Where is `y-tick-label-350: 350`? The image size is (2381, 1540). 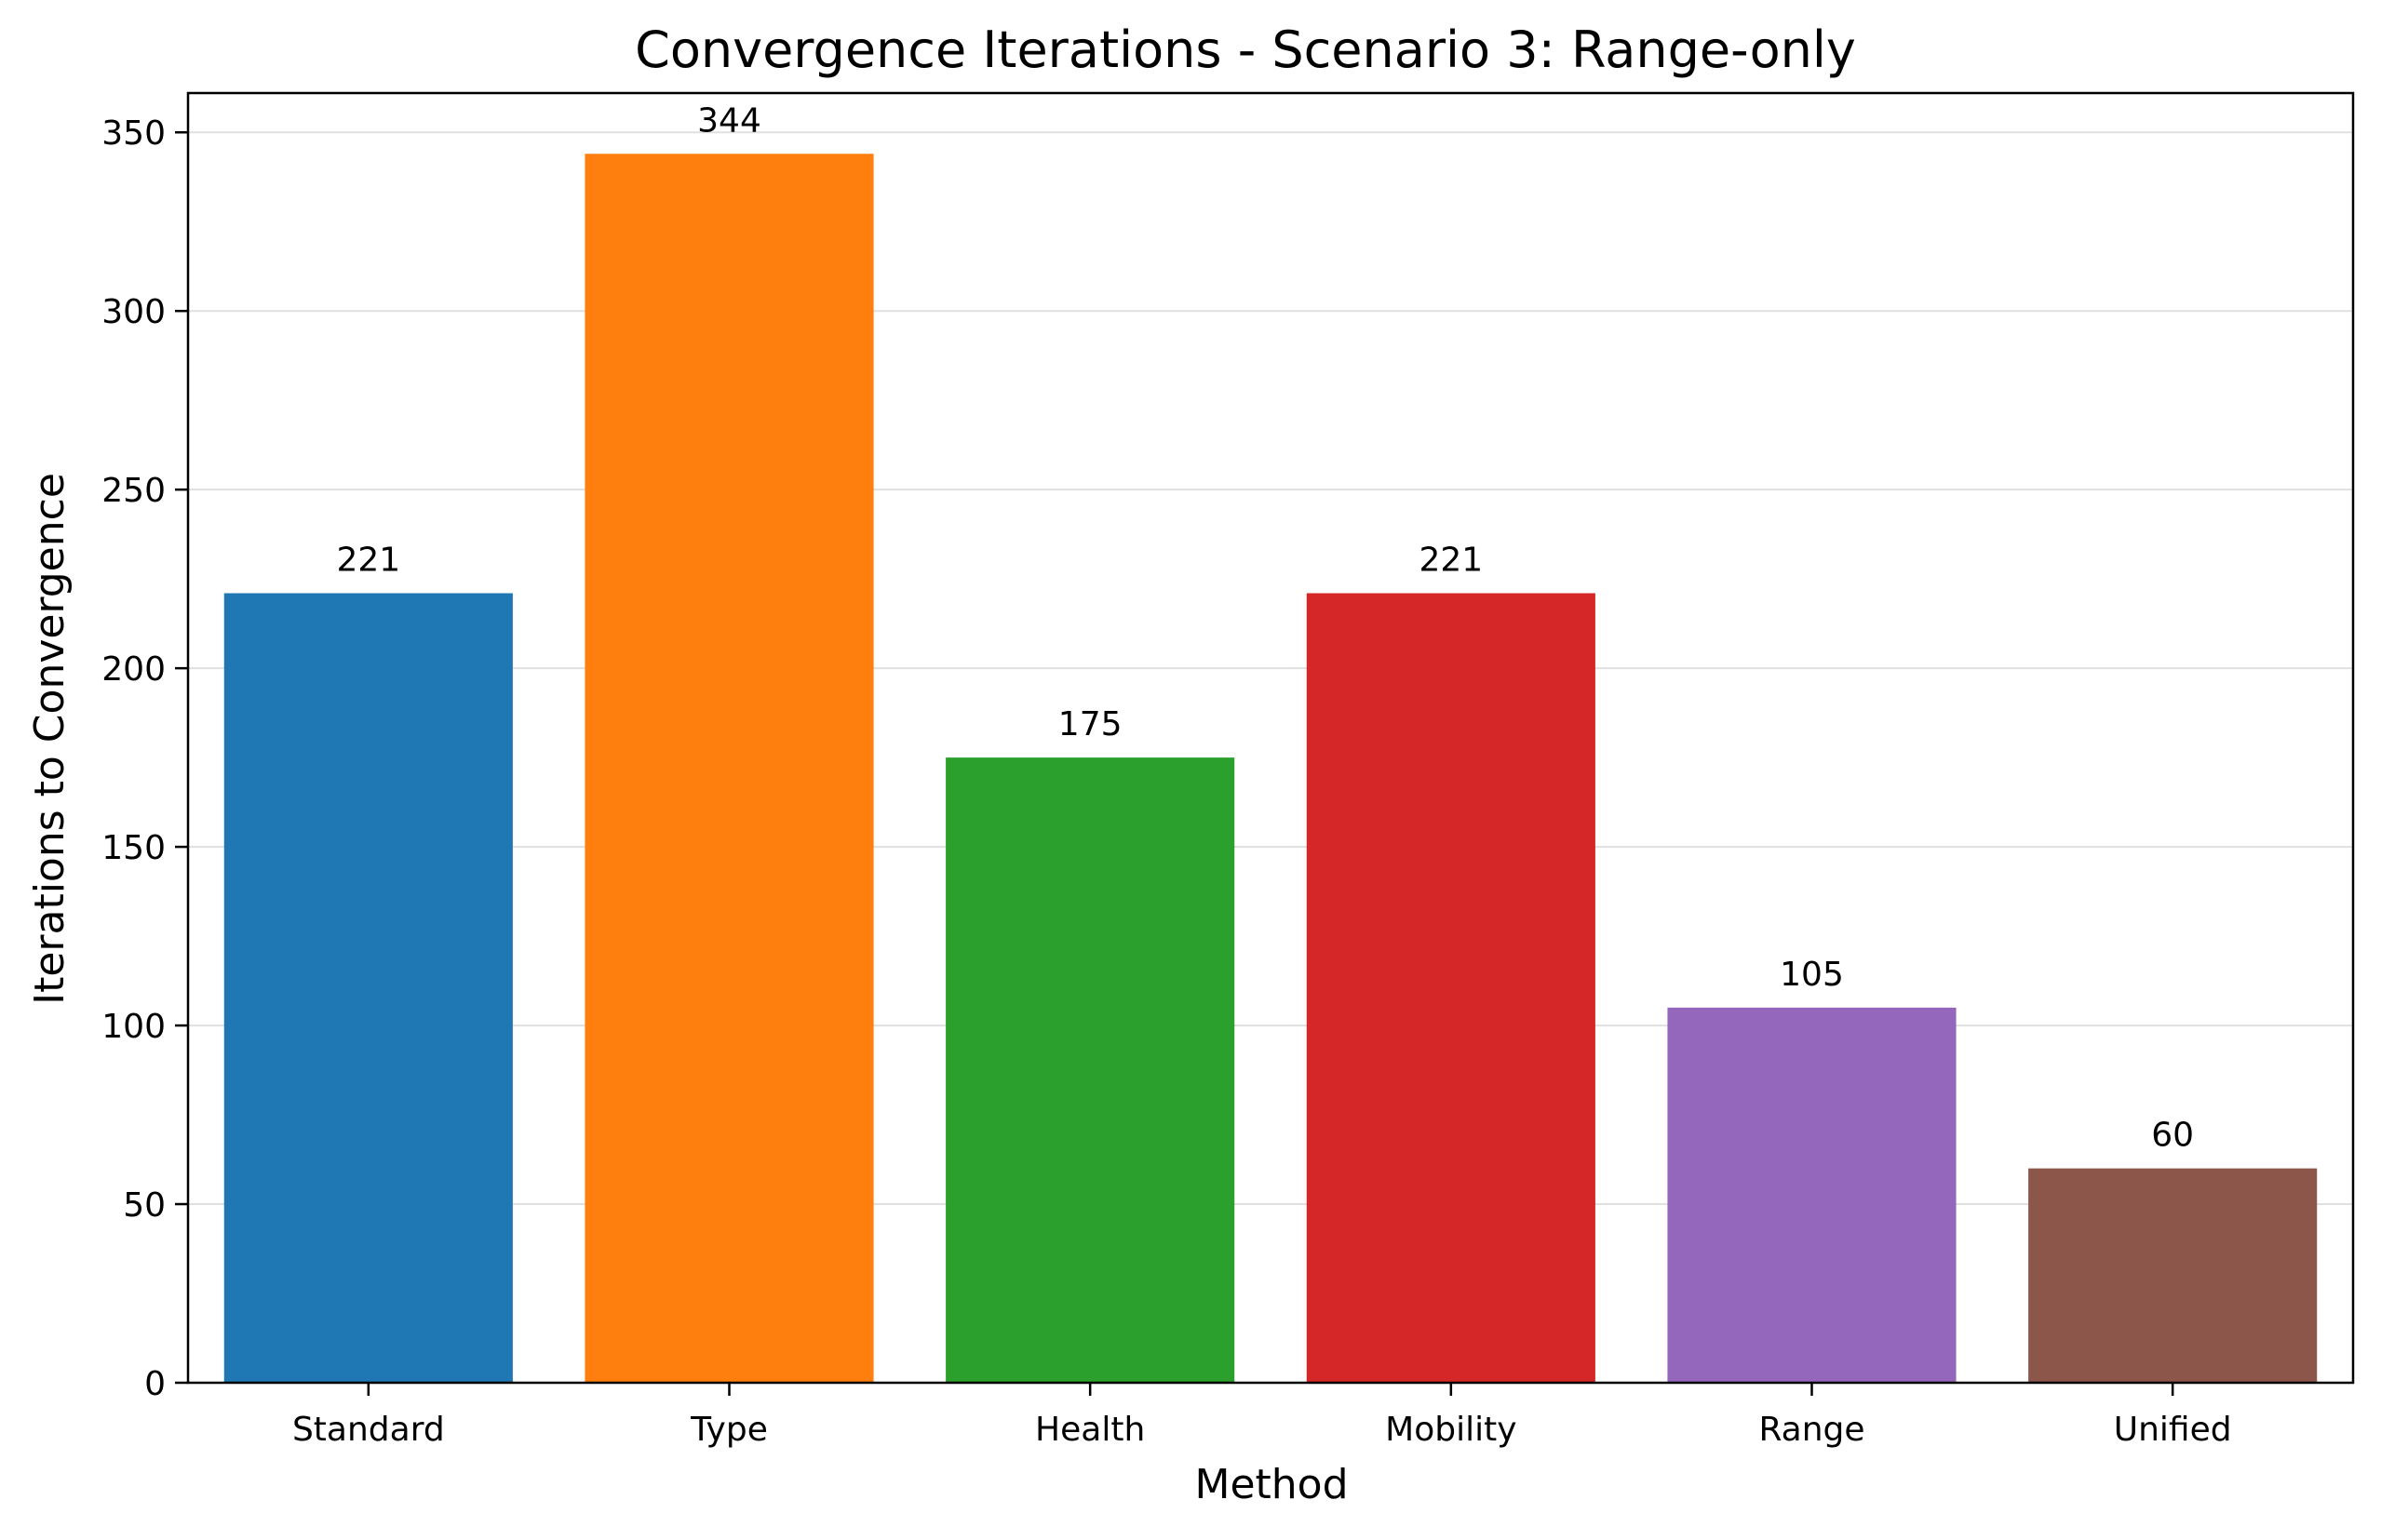 y-tick-label-350: 350 is located at coordinates (133, 133).